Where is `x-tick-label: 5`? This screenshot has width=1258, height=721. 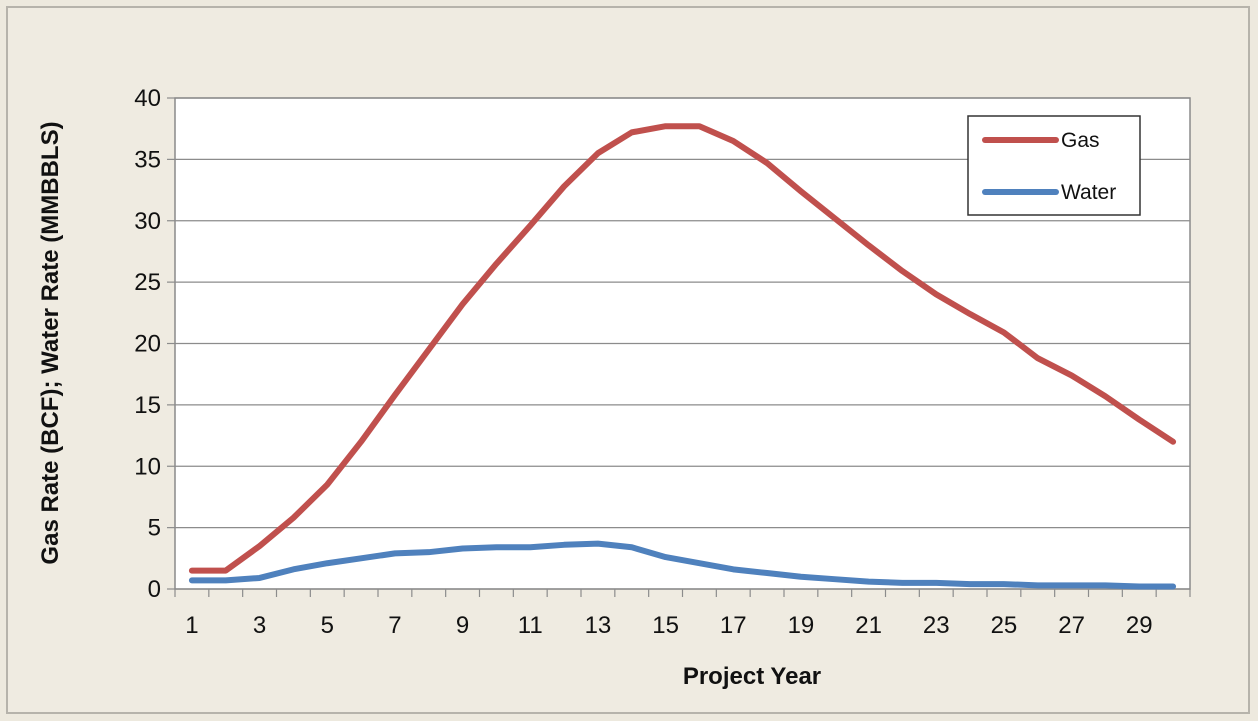 x-tick-label: 5 is located at coordinates (327, 625).